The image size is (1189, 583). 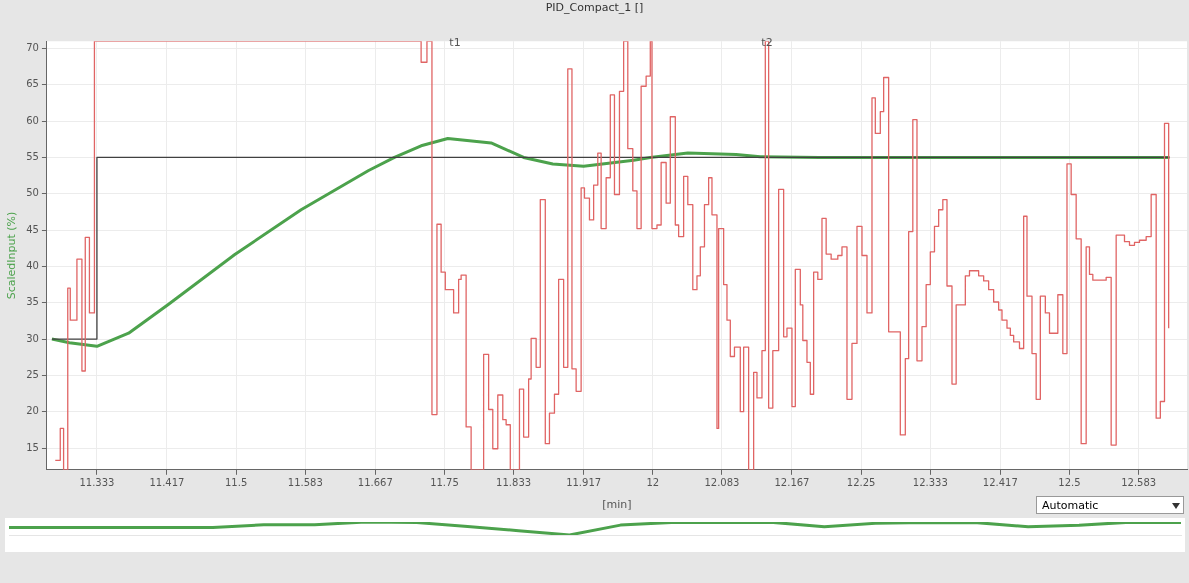 I want to click on x-tick-label: 11.417, so click(x=167, y=483).